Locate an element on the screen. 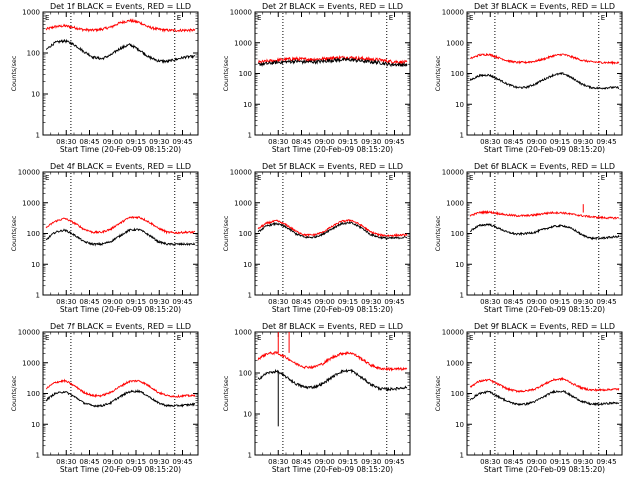  panel-title: Det 4f BLACK = Events, RED = LLD is located at coordinates (120, 166).